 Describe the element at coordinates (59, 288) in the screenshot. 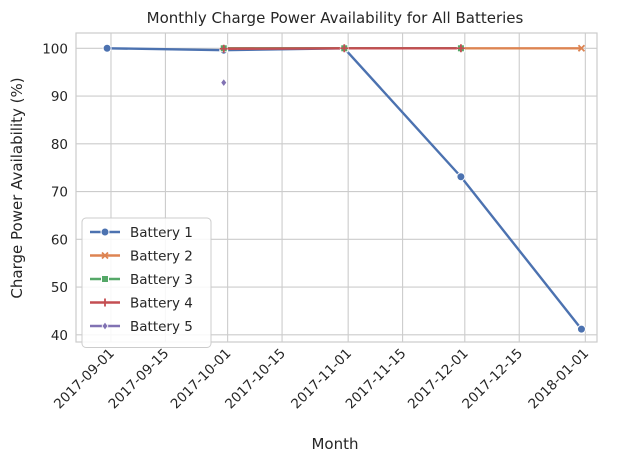

I see `y-tick-label: 50` at that location.